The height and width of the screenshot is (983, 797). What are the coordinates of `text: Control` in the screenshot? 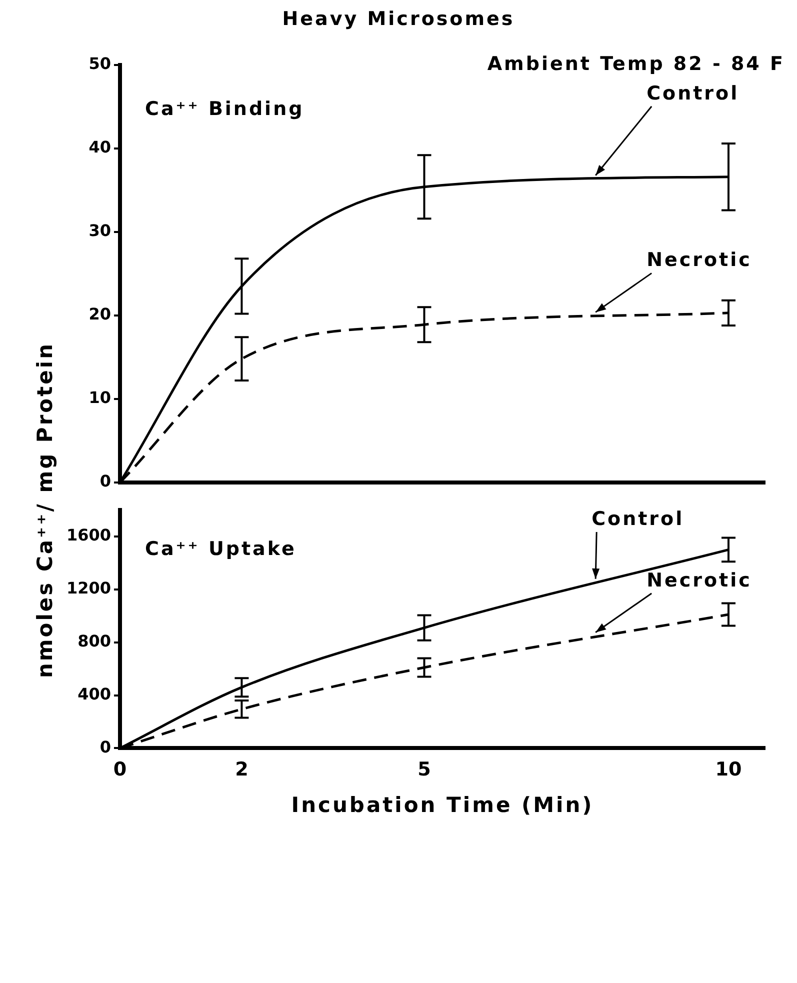 It's located at (693, 93).